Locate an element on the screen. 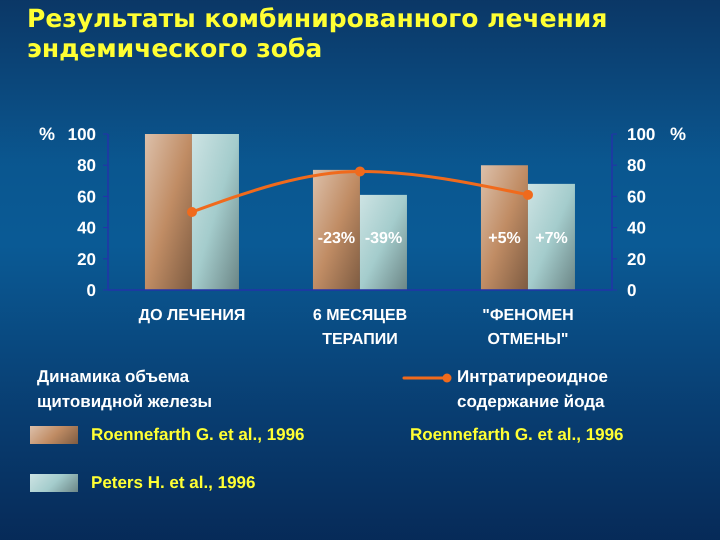  x-tick-label: 6 МЕСЯЦЕВ ТЕРАПИИ is located at coordinates (360, 327).